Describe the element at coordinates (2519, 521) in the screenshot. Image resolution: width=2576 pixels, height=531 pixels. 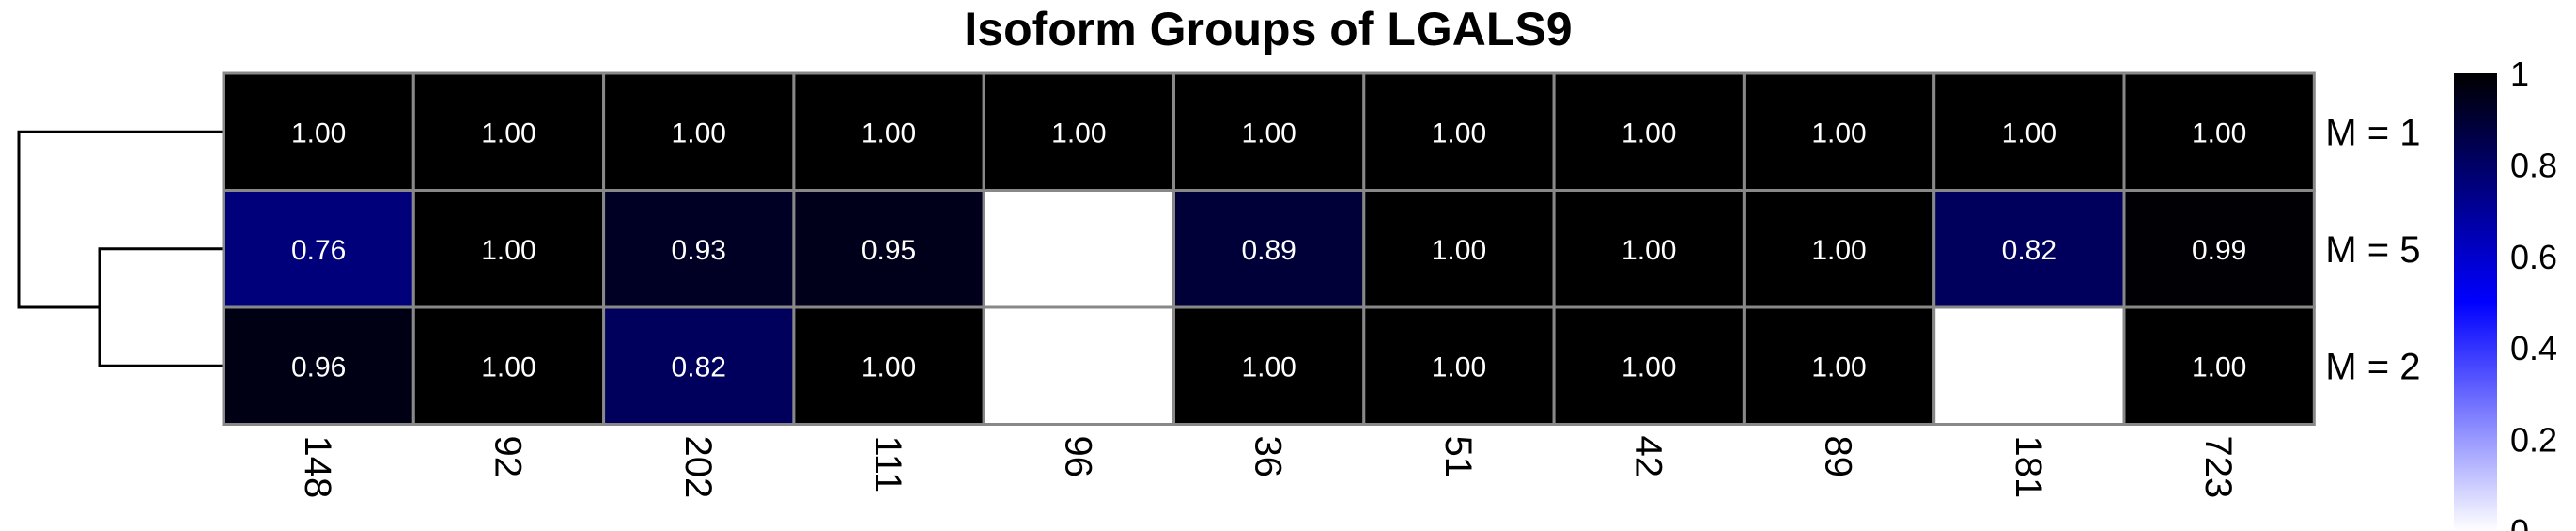
I see `colorbar-tick-label: 0` at that location.